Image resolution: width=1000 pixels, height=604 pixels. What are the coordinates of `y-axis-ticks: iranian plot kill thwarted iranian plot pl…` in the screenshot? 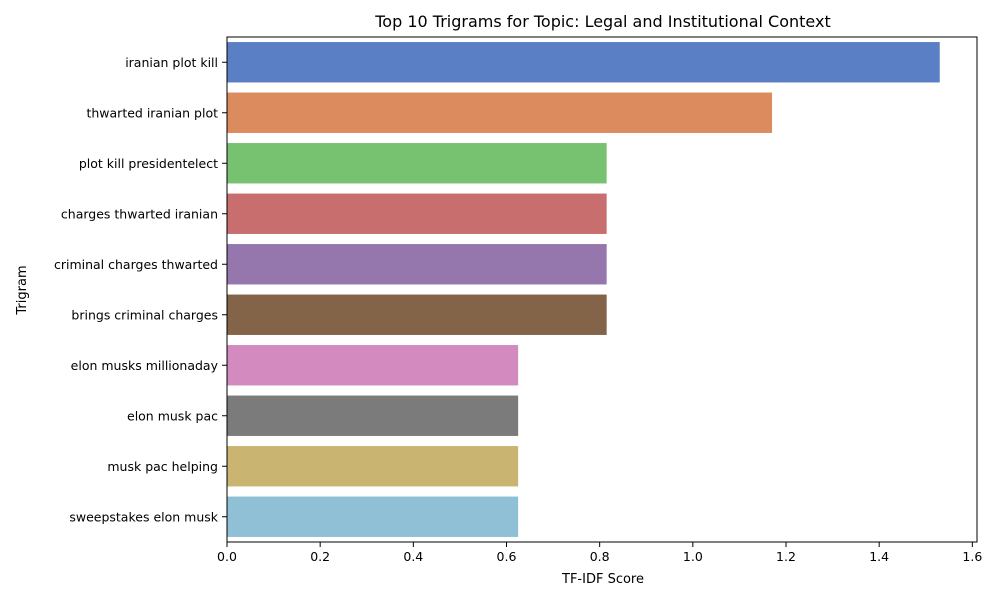 It's located at (140, 289).